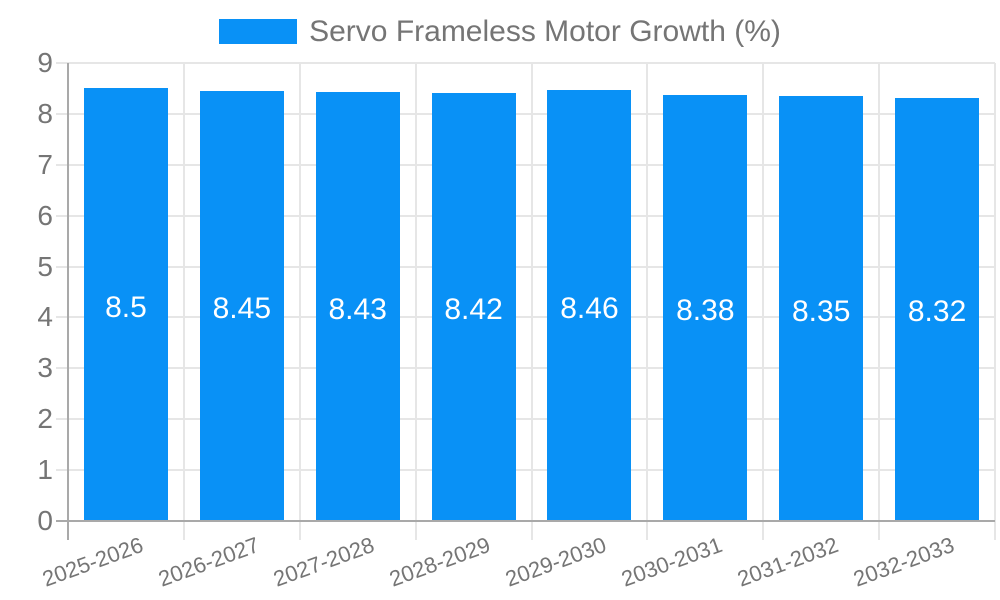  Describe the element at coordinates (208, 562) in the screenshot. I see `x-axis-tick-label: 2026-2027` at that location.